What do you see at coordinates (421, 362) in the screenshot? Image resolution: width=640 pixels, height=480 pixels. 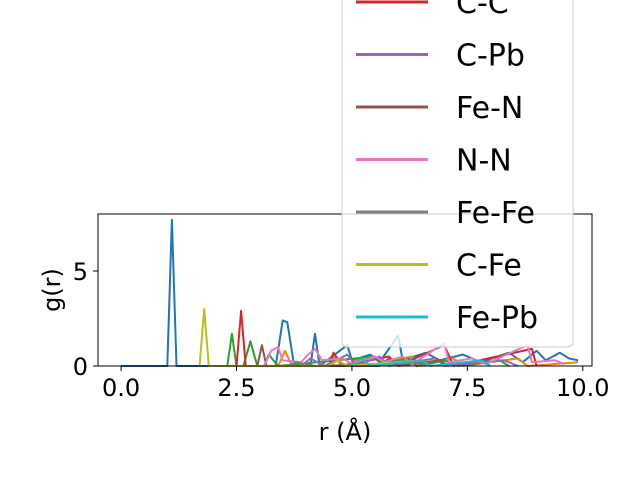 I see `series-line-fe-pb` at bounding box center [421, 362].